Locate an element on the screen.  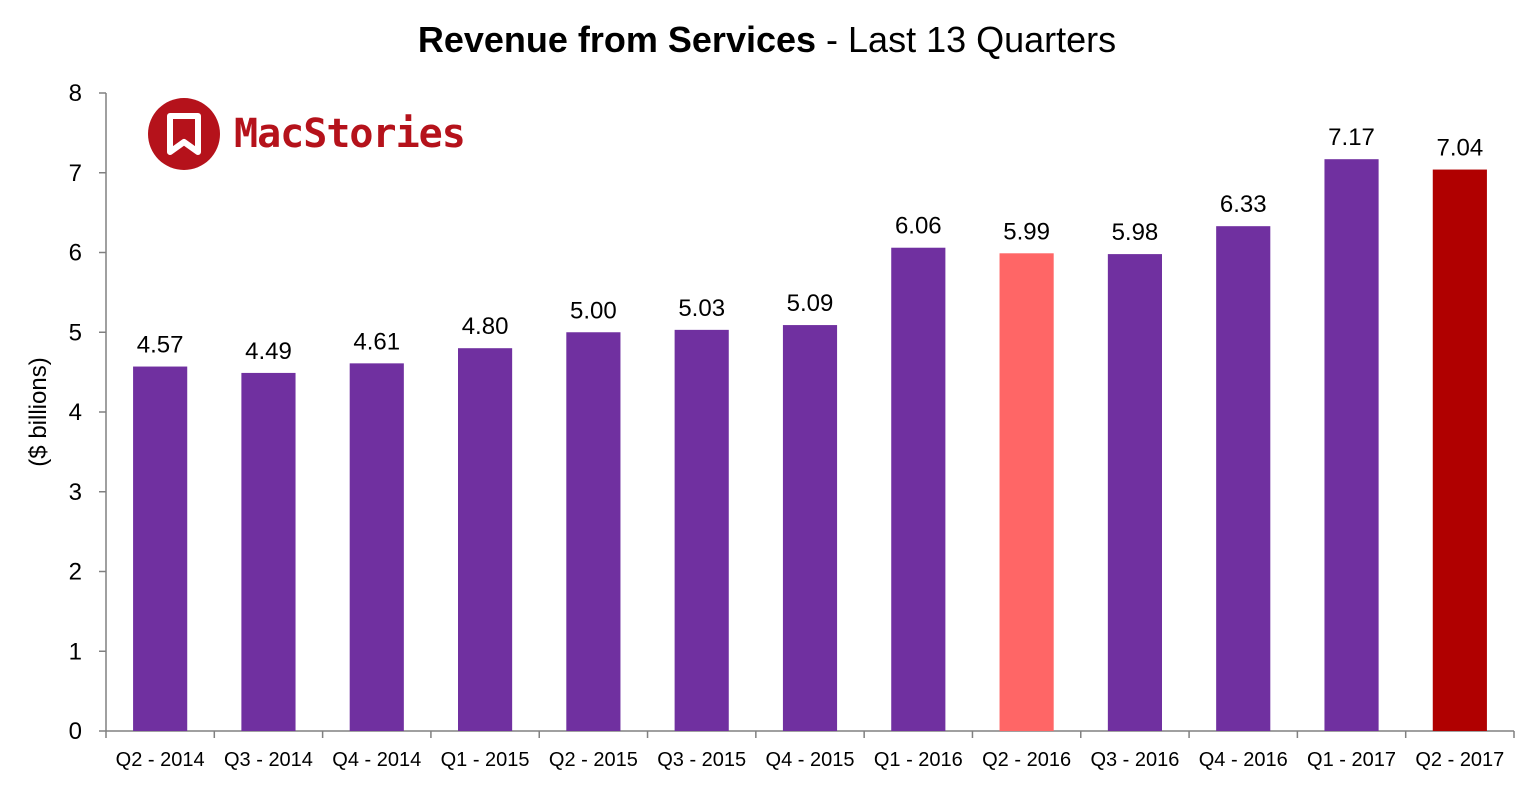
x-tick-label: Q1 - 2015 is located at coordinates (485, 760).